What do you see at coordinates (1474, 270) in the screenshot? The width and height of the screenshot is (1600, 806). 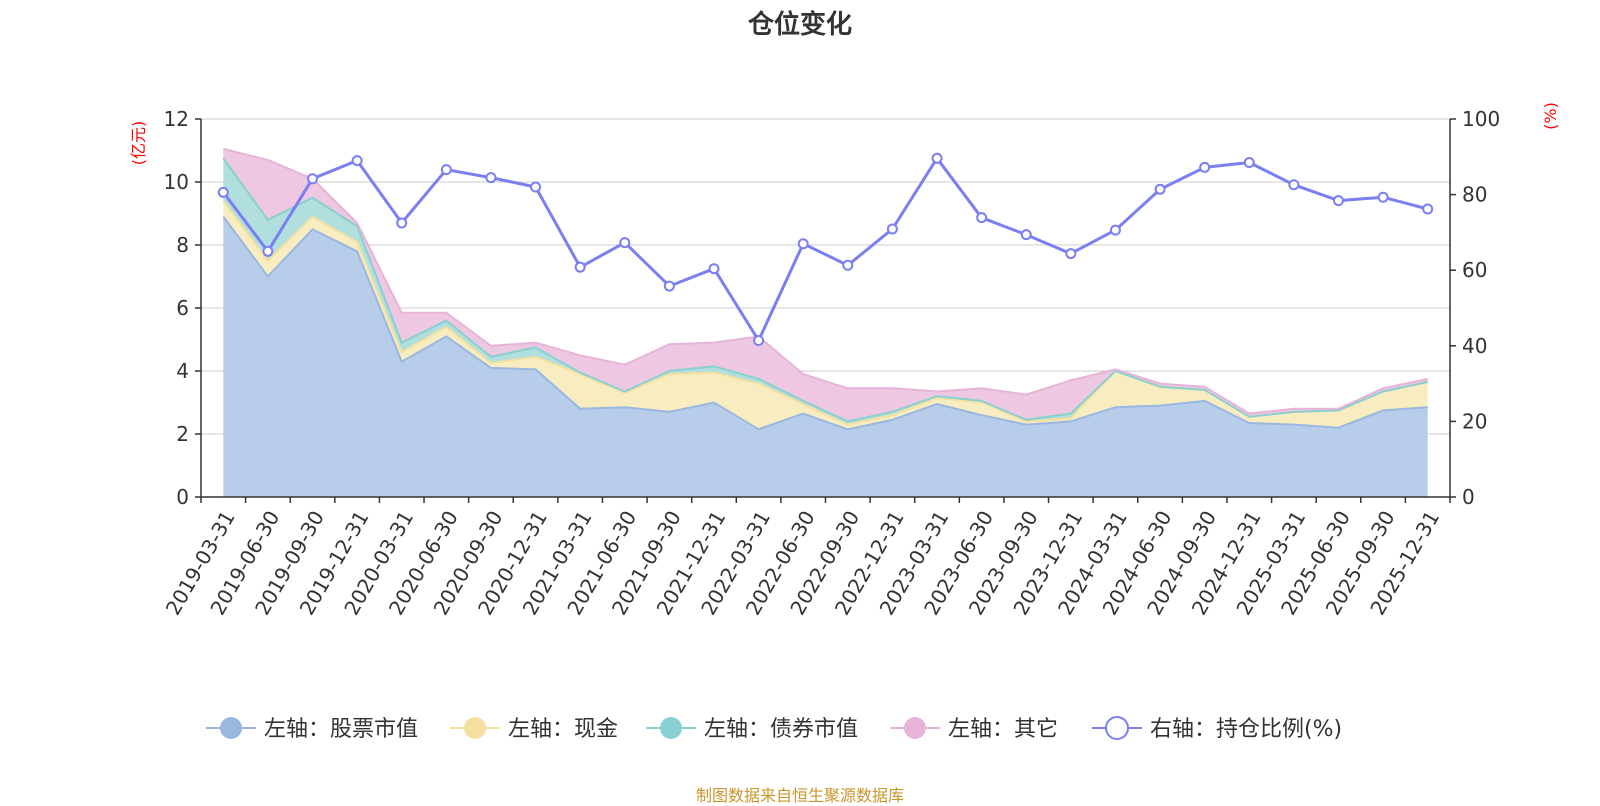 I see `y-right-tick-label: 60` at bounding box center [1474, 270].